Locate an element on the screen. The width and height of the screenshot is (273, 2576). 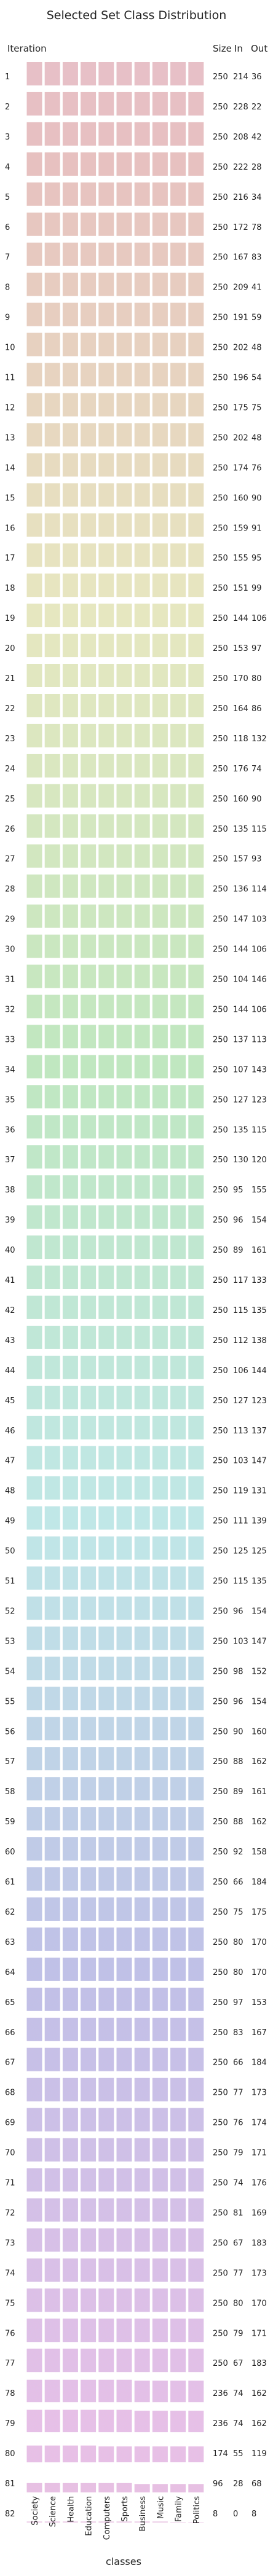
in-column-header: In is located at coordinates (239, 48).